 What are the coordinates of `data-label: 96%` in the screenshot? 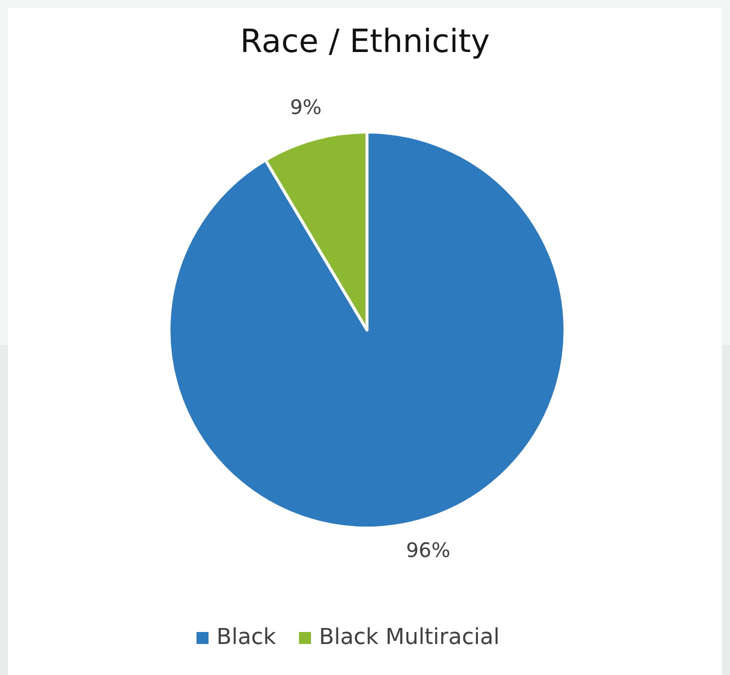 It's located at (428, 550).